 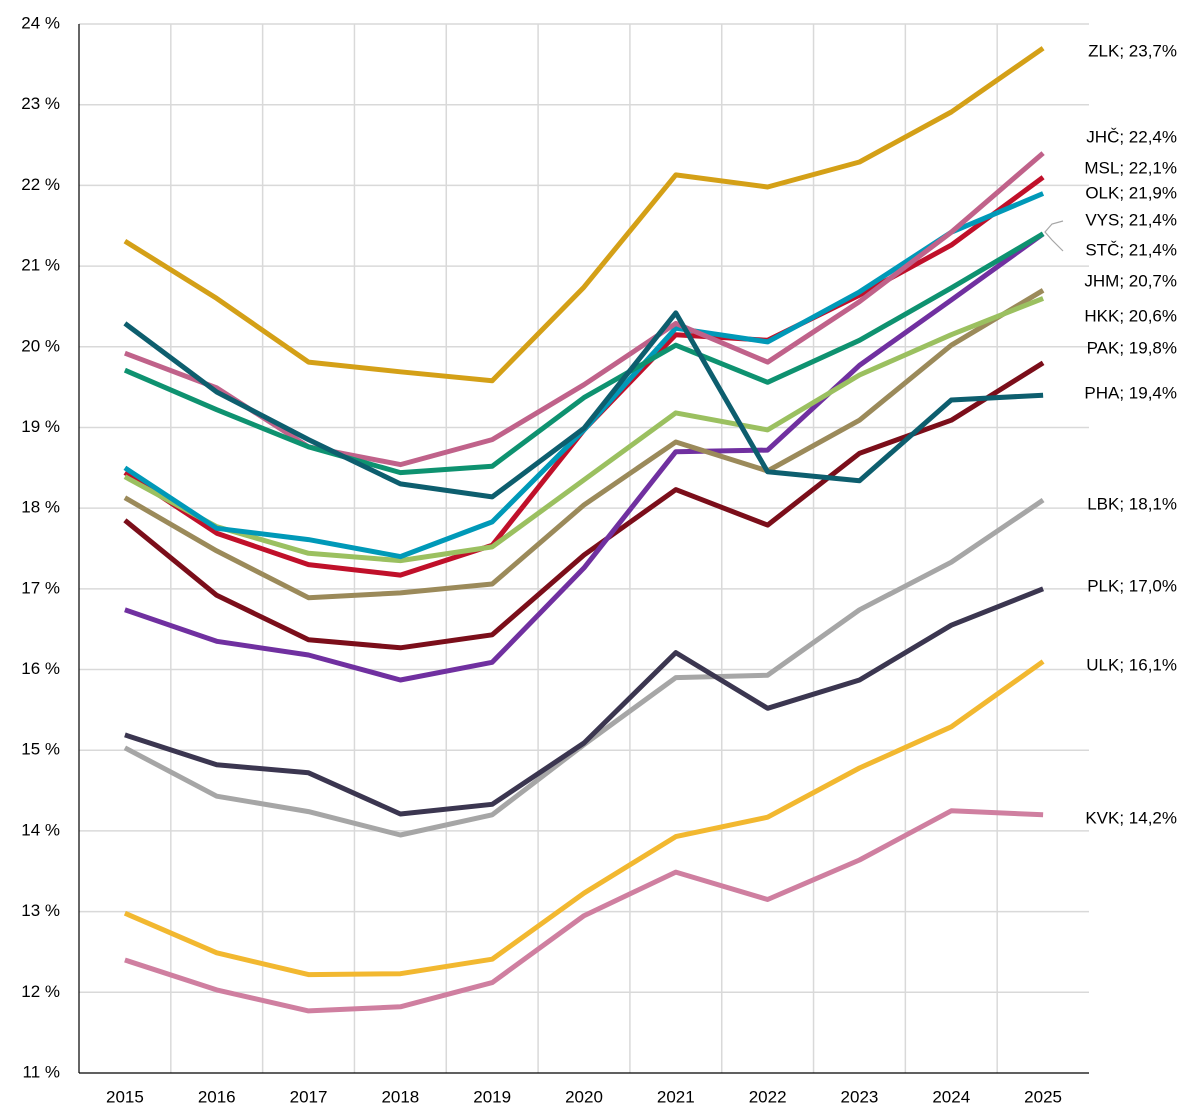 What do you see at coordinates (860, 1096) in the screenshot?
I see `x-tick-label: 2023` at bounding box center [860, 1096].